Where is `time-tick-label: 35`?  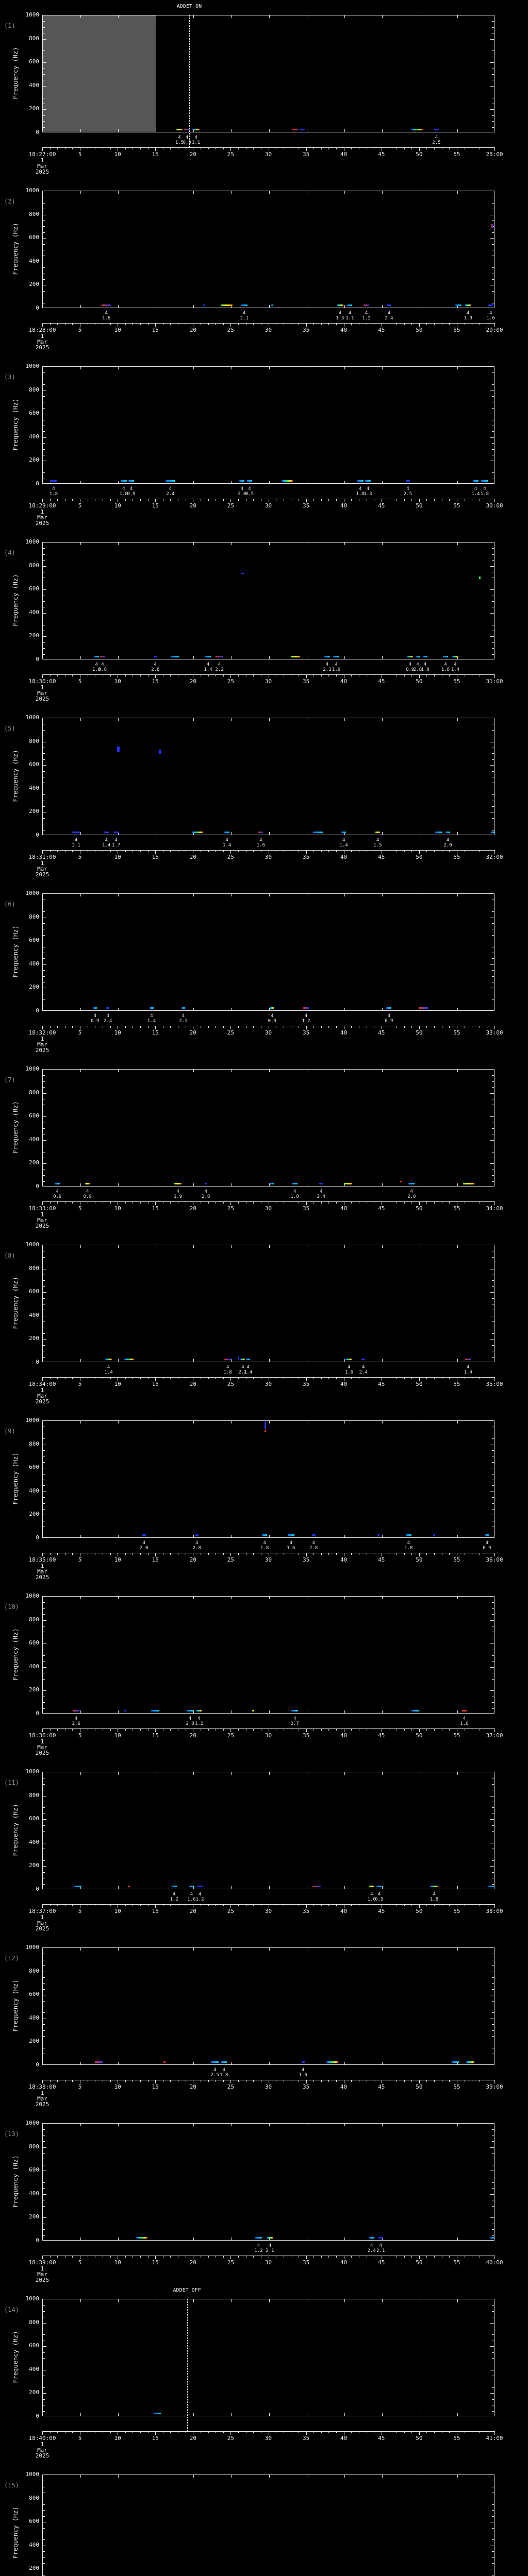 time-tick-label: 35 is located at coordinates (306, 2086).